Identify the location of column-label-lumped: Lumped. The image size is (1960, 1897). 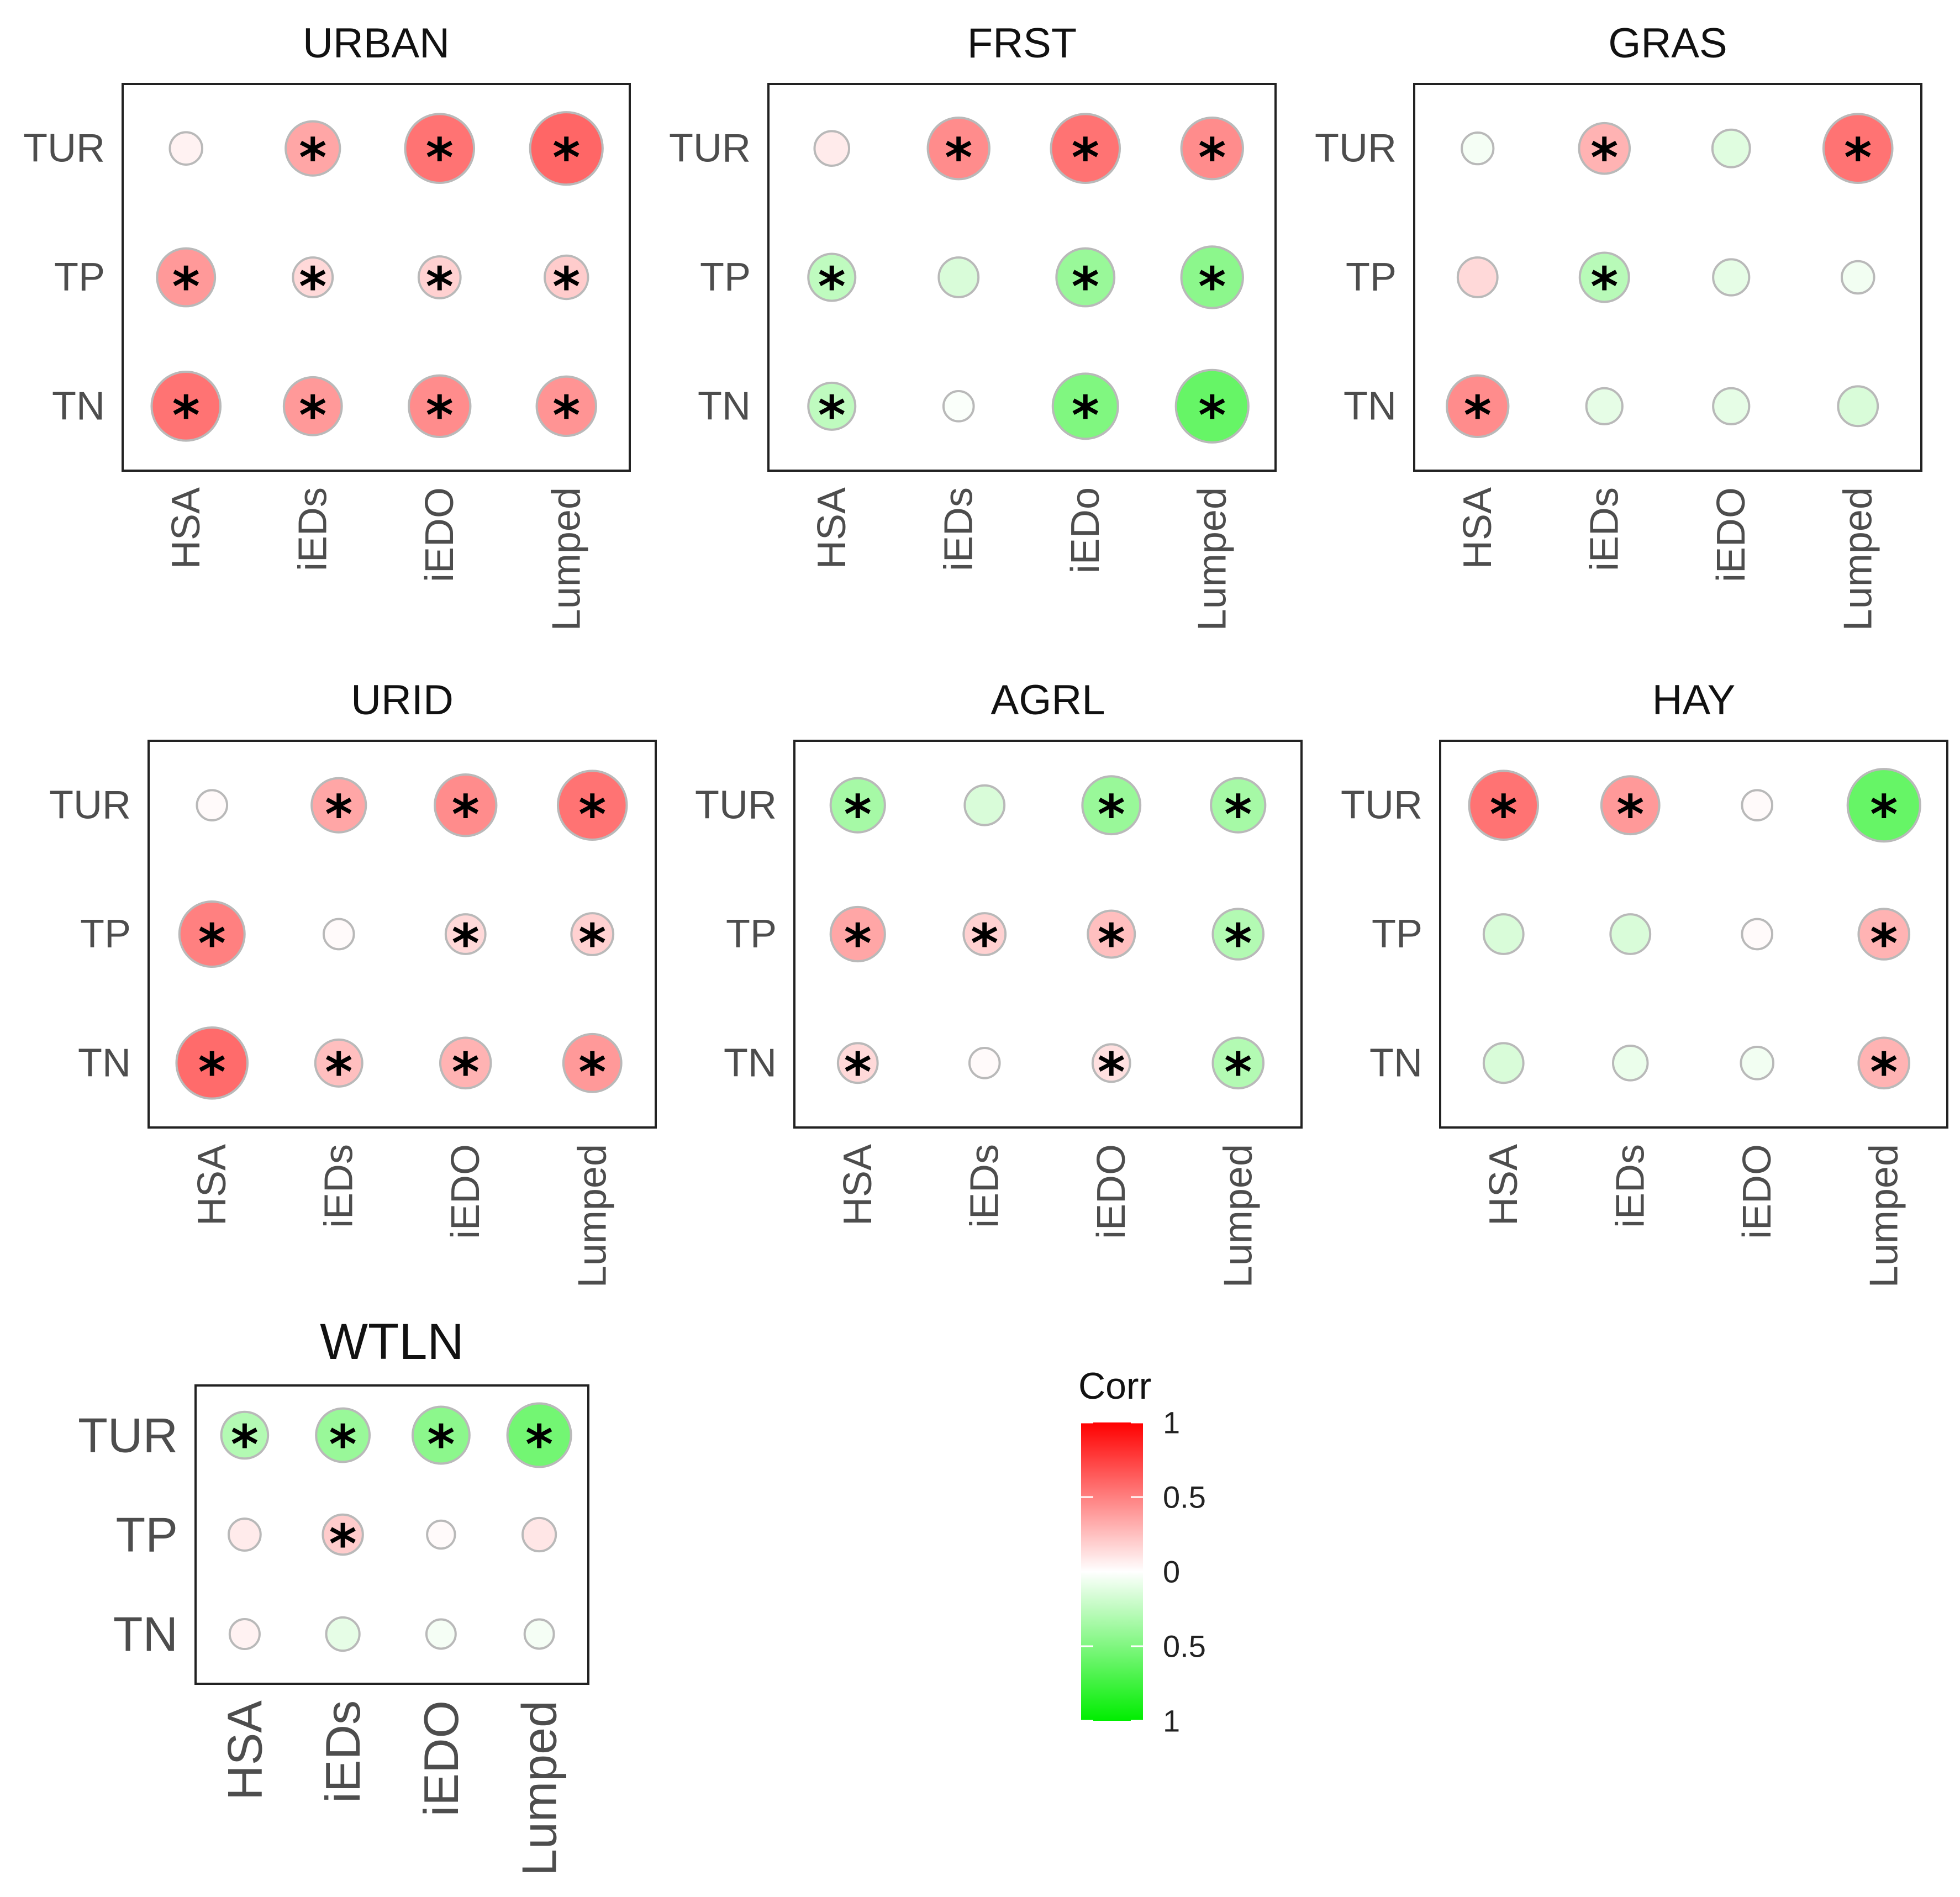
(1238, 1216).